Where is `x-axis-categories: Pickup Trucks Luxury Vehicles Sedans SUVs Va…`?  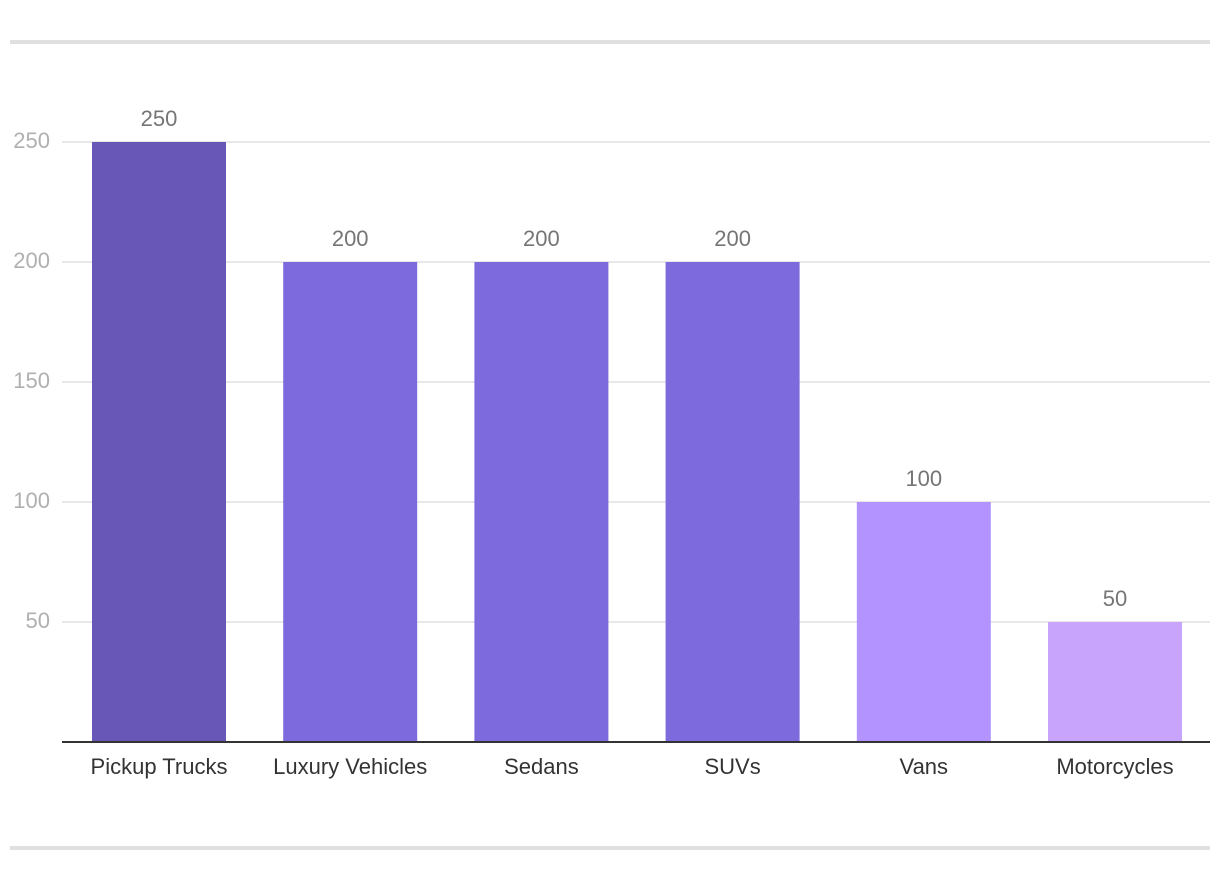
x-axis-categories: Pickup Trucks Luxury Vehicles Sedans SUVs Va… is located at coordinates (632, 766).